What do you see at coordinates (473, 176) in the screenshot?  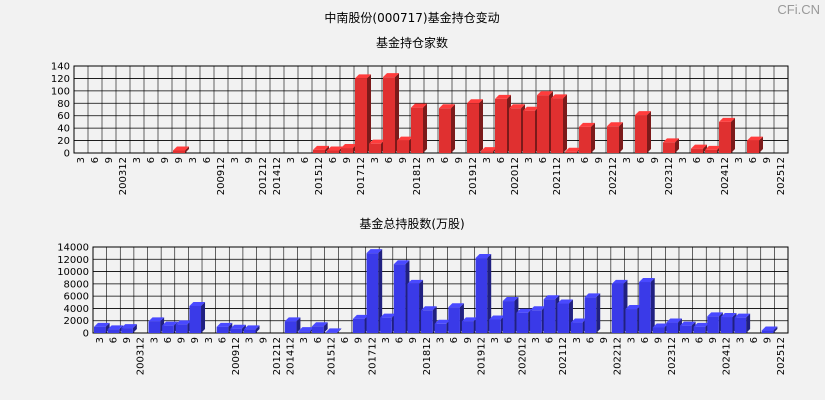 I see `x-tick-label: 201912` at bounding box center [473, 176].